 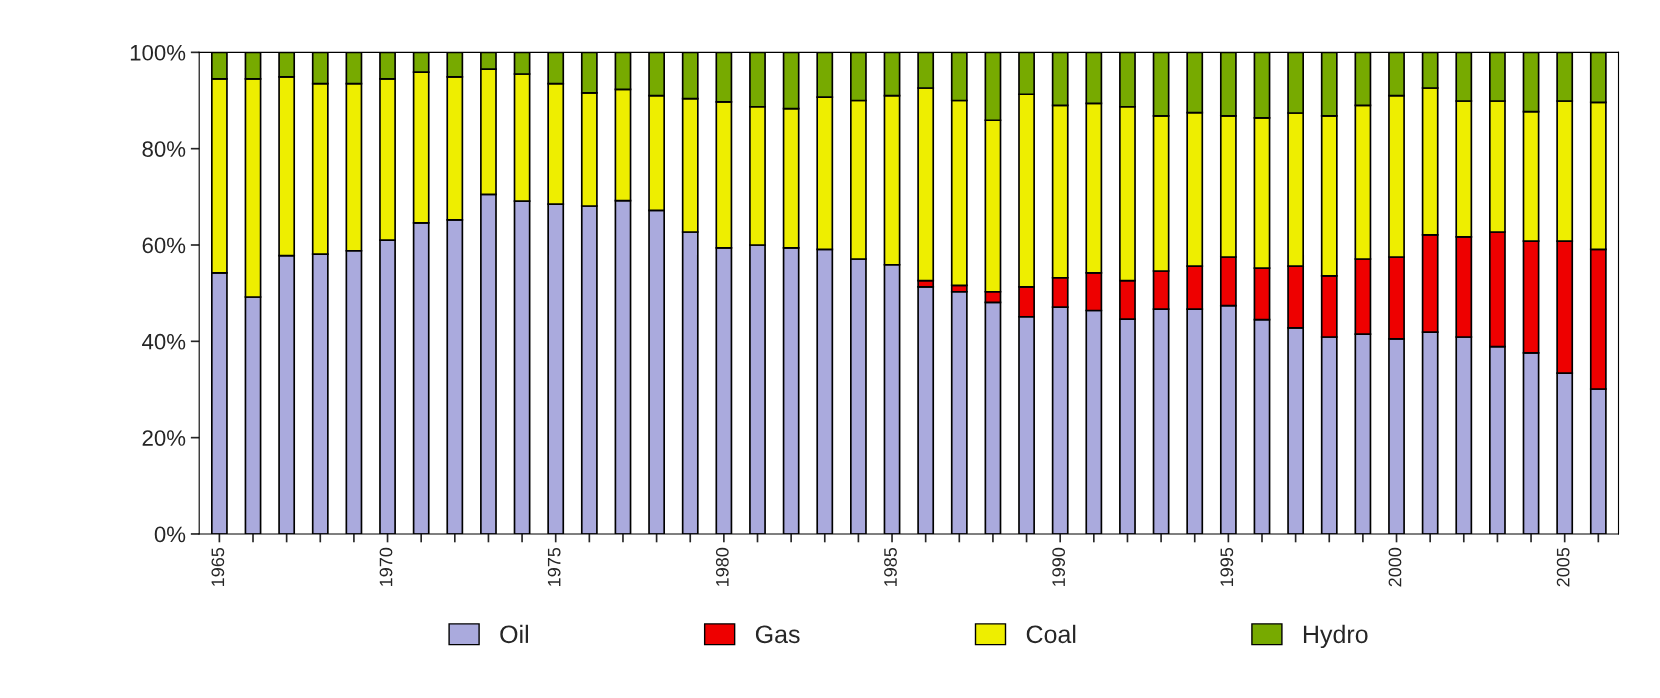 I want to click on x-tick-label: 1975, so click(x=554, y=566).